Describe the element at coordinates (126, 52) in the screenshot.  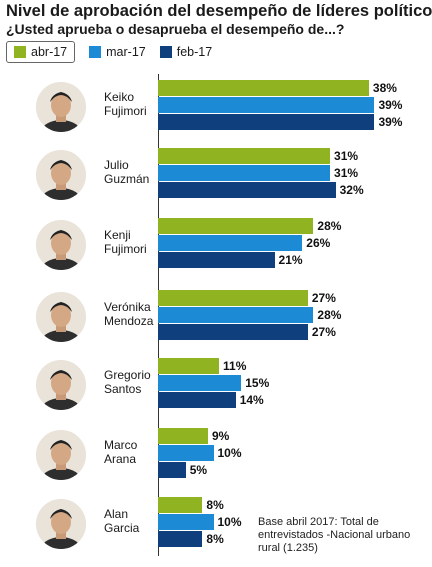
I see `legend-label: mar-17` at that location.